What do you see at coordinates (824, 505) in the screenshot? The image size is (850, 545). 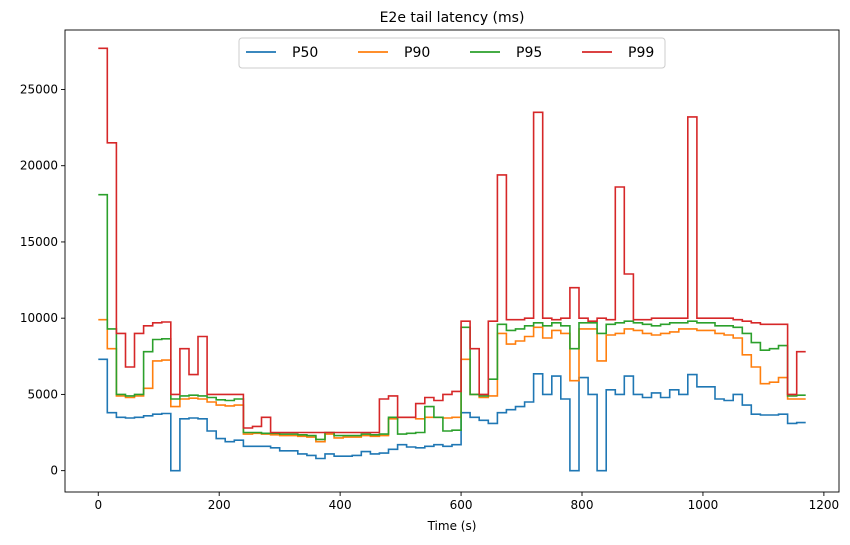 I see `x-tick-label: 1200` at bounding box center [824, 505].